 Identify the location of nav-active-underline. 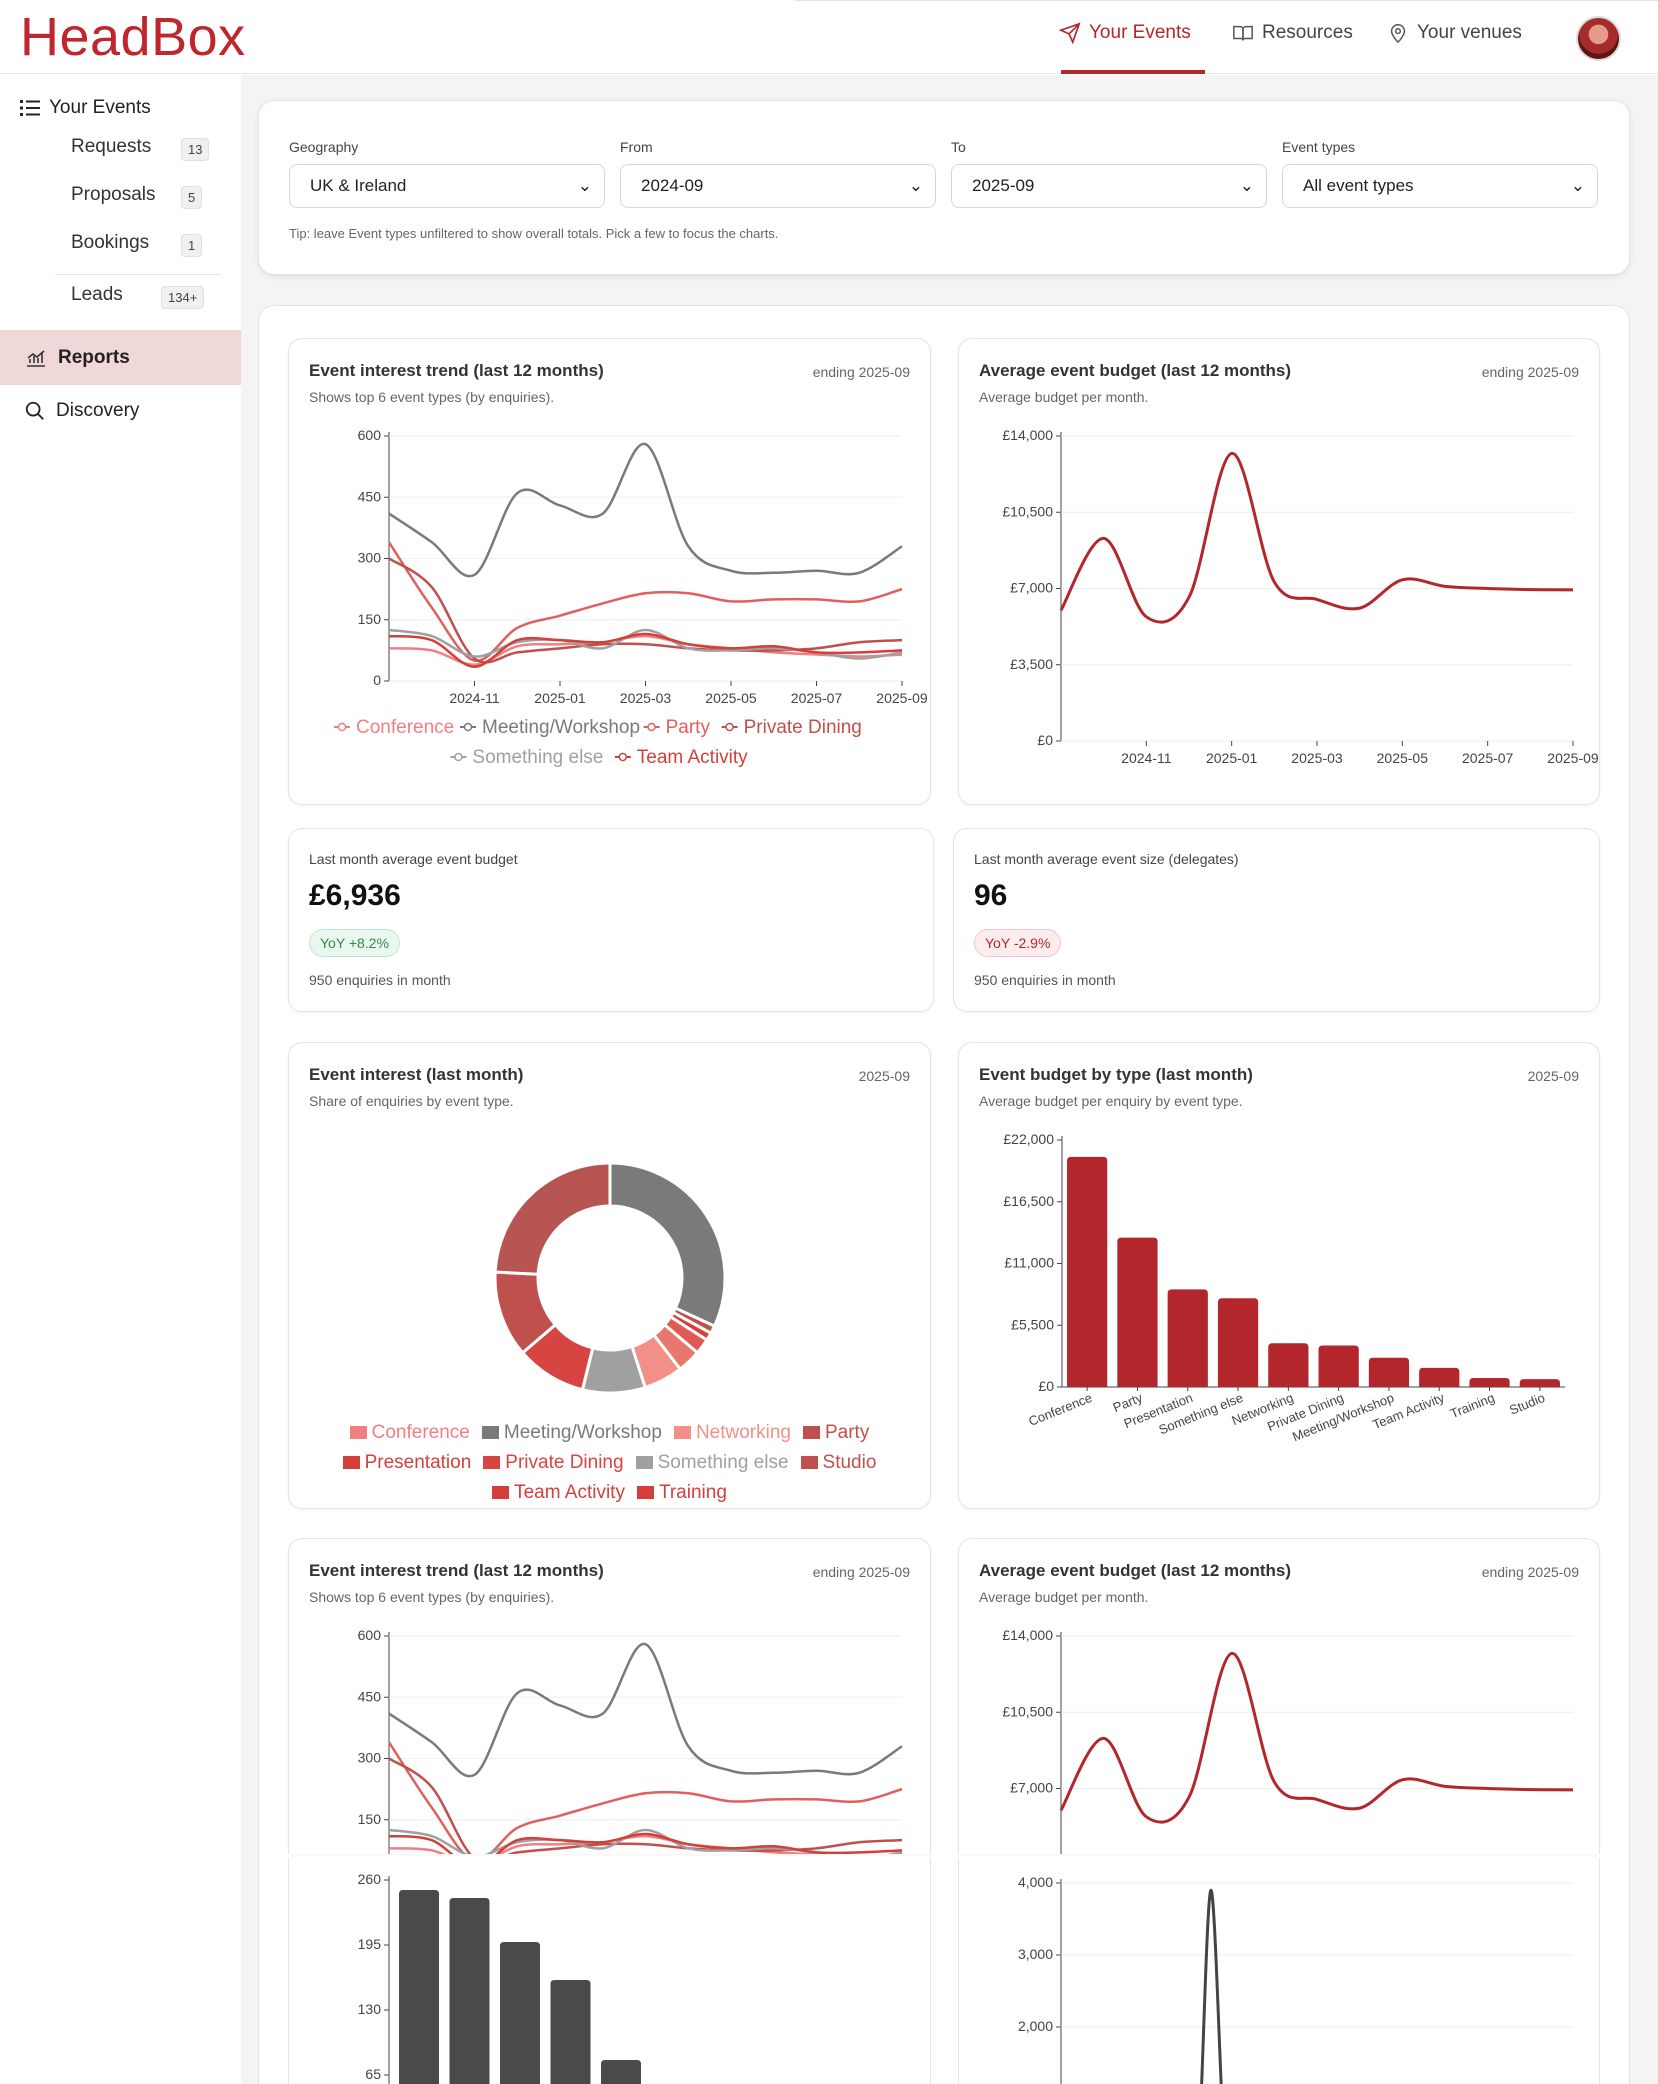
(1133, 72).